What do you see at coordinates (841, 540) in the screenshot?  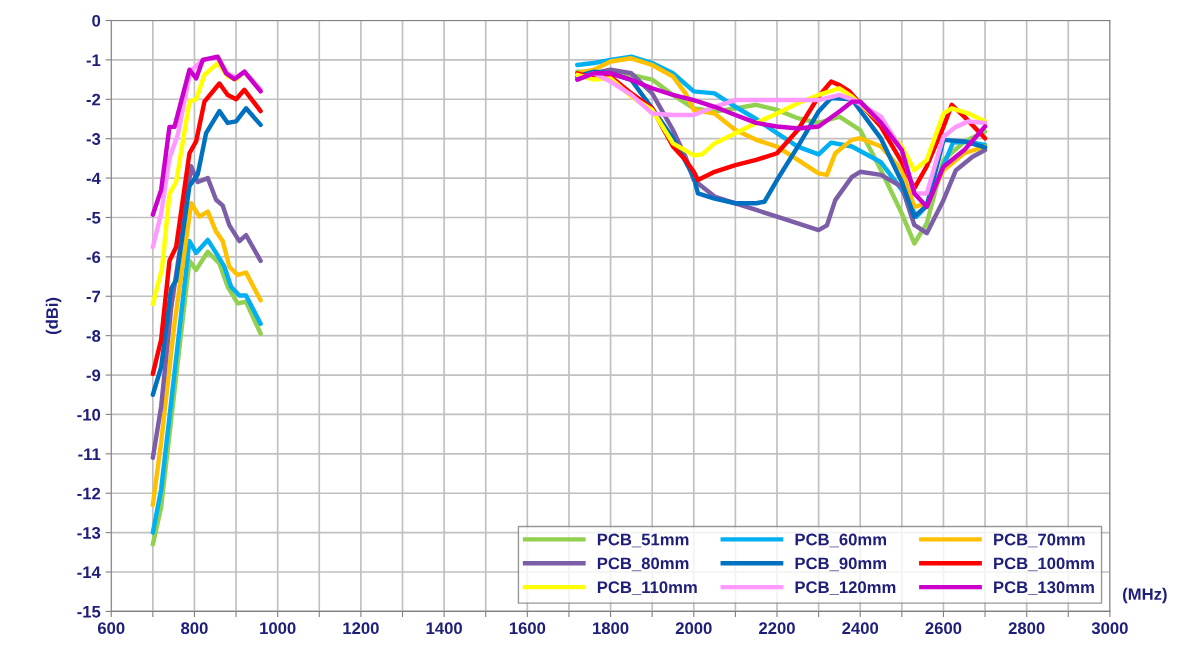 I see `legend-label: PCB_60mm` at bounding box center [841, 540].